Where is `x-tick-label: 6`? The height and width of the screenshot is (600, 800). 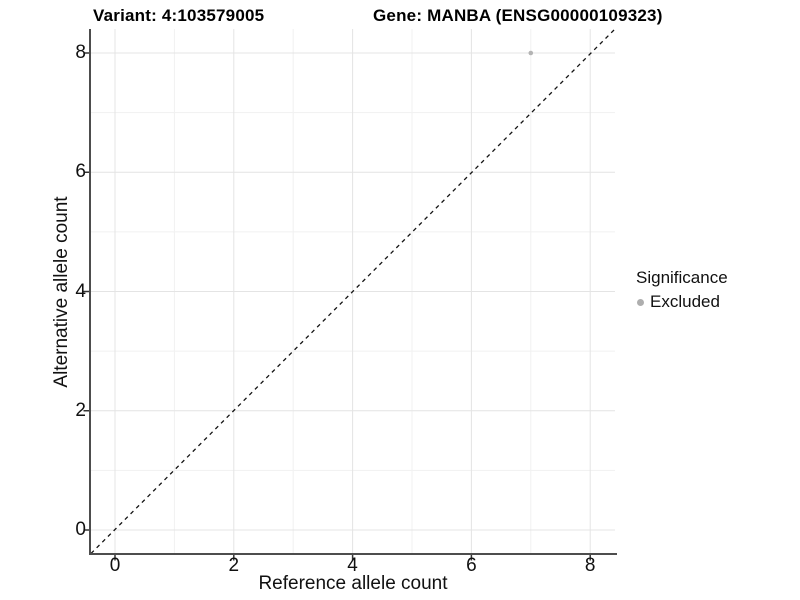 x-tick-label: 6 is located at coordinates (471, 565).